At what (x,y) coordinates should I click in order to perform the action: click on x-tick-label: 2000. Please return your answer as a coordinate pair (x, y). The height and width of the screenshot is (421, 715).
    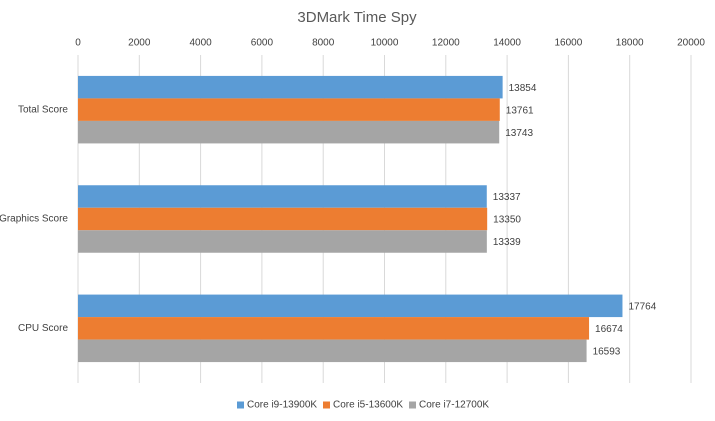
    Looking at the image, I should click on (139, 43).